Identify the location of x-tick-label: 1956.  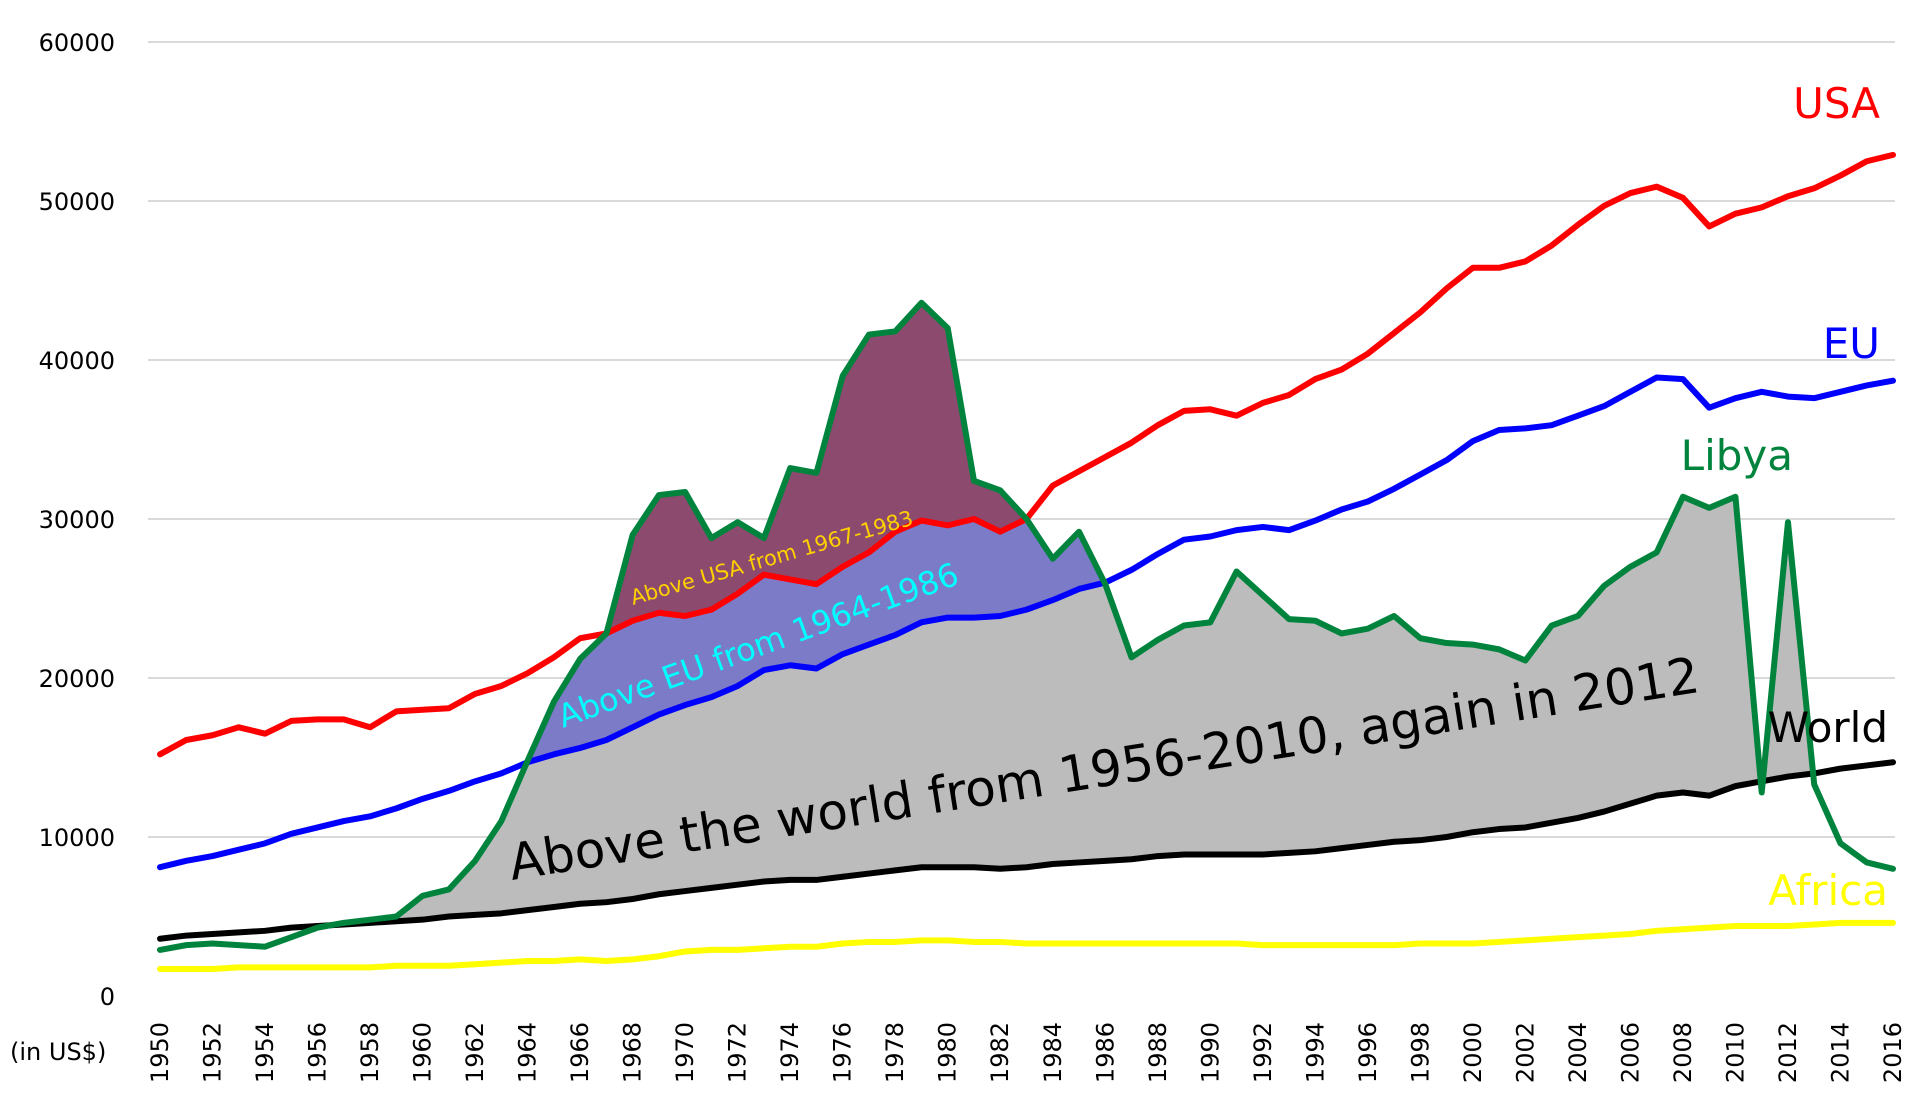
(318, 1052).